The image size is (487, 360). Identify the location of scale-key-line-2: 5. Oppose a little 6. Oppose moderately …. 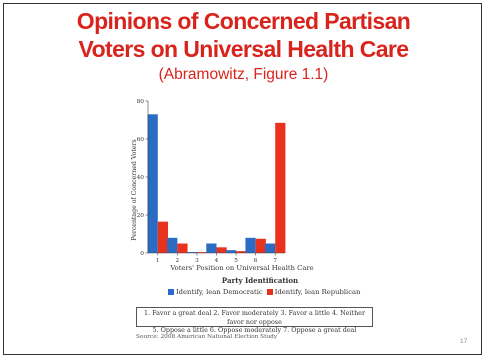
(254, 330).